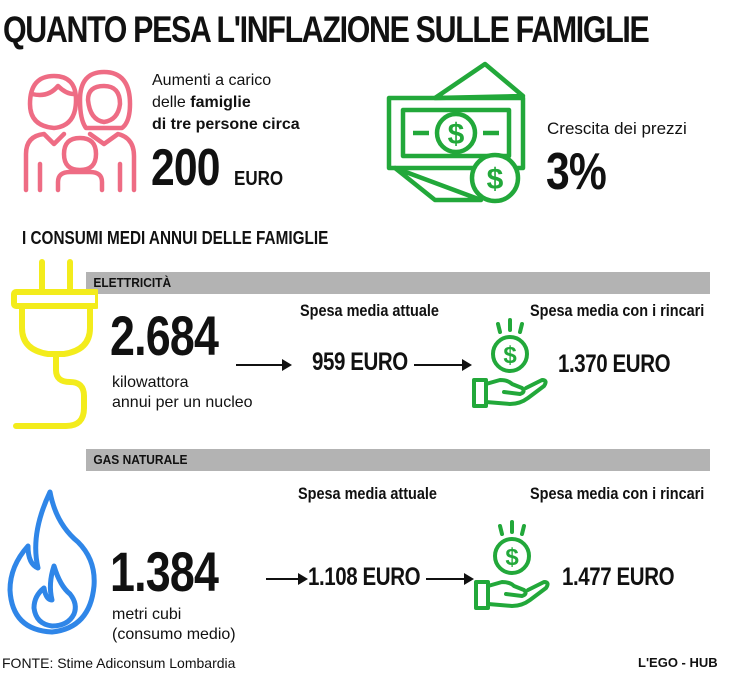  Describe the element at coordinates (617, 493) in the screenshot. I see `gas-new-label: Spesa media con i rincari` at that location.